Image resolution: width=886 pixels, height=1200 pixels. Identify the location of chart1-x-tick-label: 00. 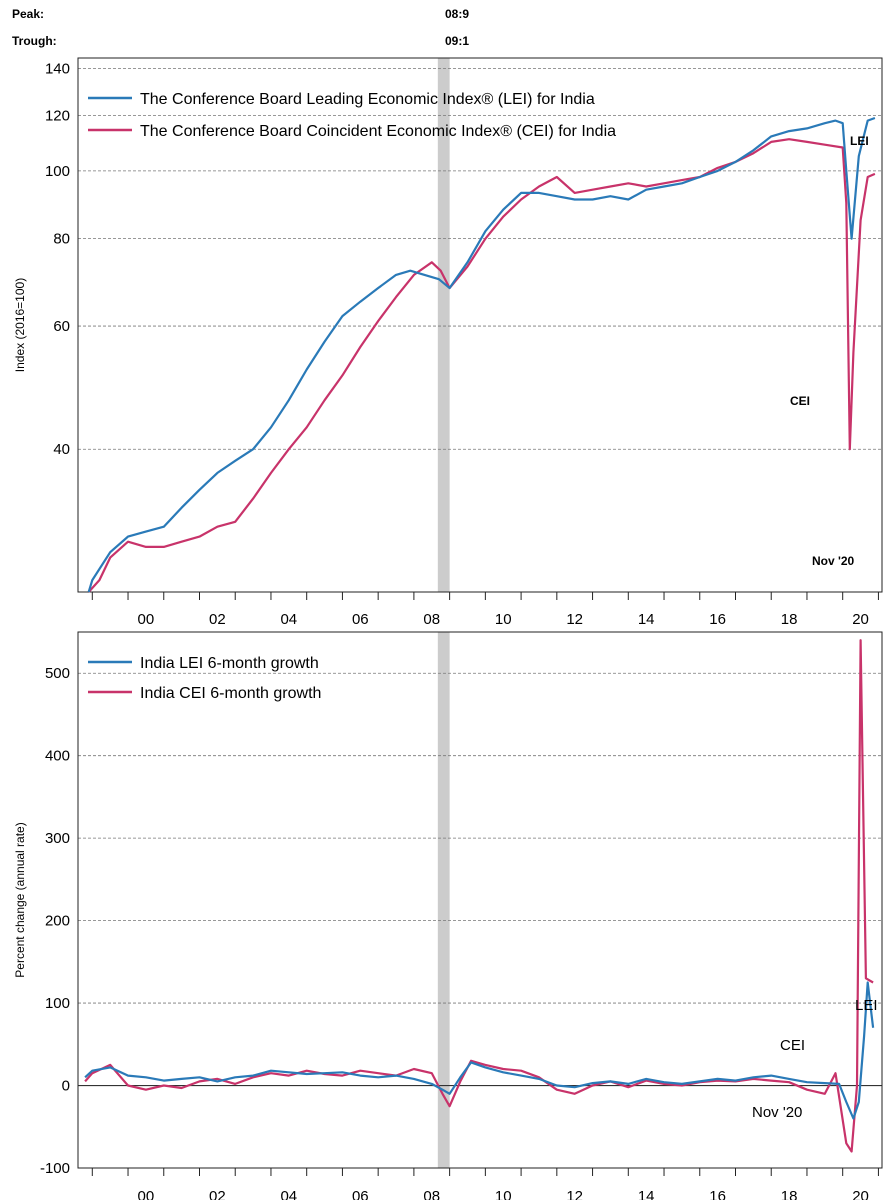
(146, 619).